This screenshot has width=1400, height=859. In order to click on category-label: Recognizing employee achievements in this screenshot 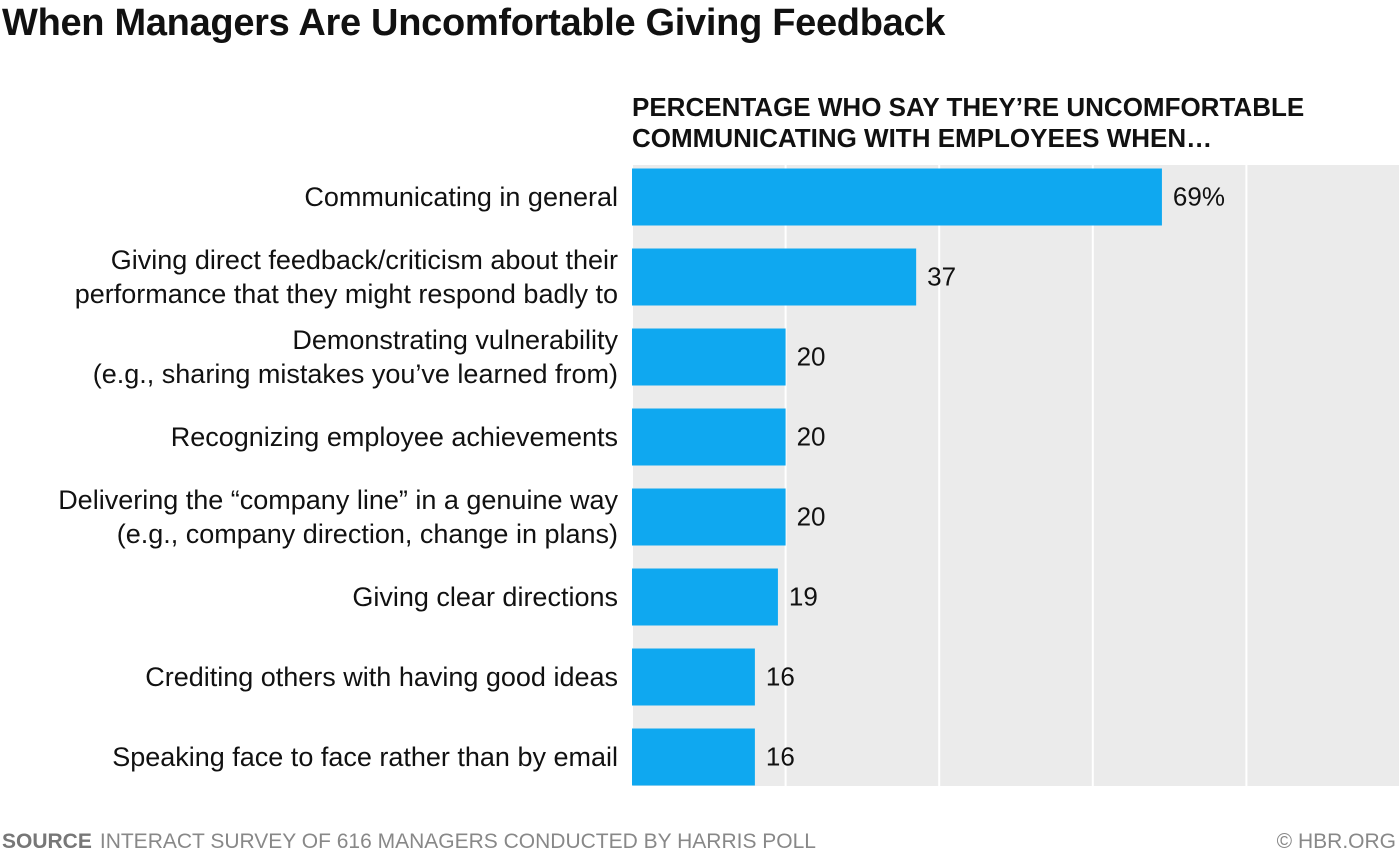, I will do `click(394, 437)`.